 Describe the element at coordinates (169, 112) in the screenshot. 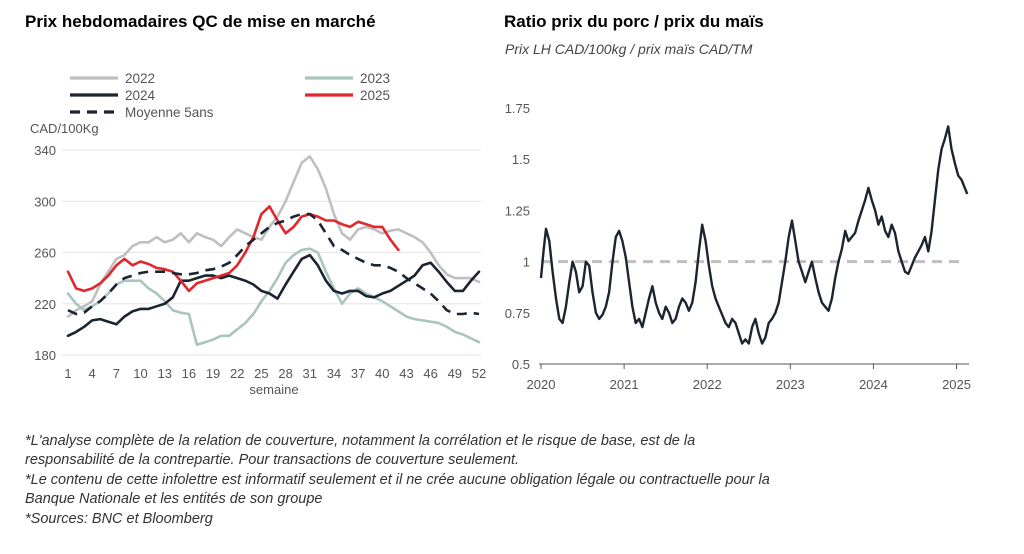

I see `legend-label: Moyenne 5ans` at that location.